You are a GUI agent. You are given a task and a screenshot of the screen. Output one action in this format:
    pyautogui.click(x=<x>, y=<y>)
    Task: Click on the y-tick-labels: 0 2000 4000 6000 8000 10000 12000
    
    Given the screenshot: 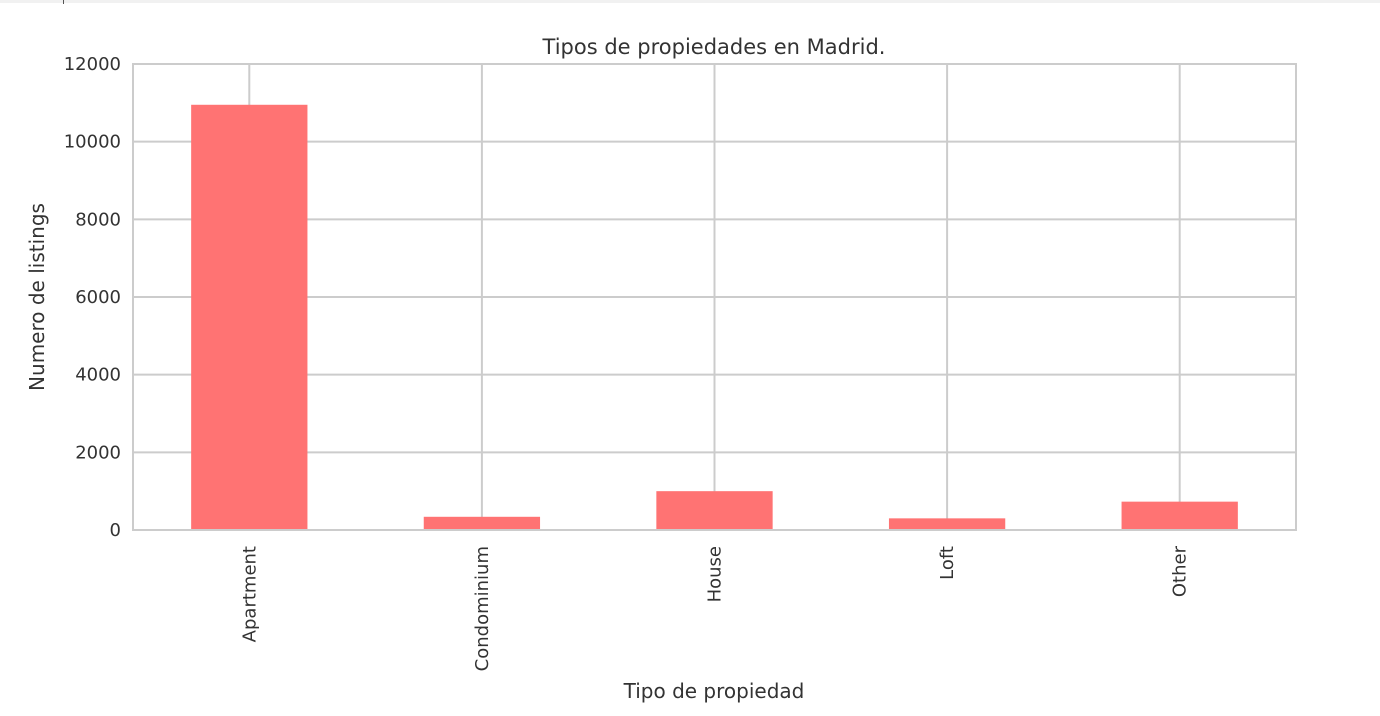 What is the action you would take?
    pyautogui.click(x=92, y=297)
    